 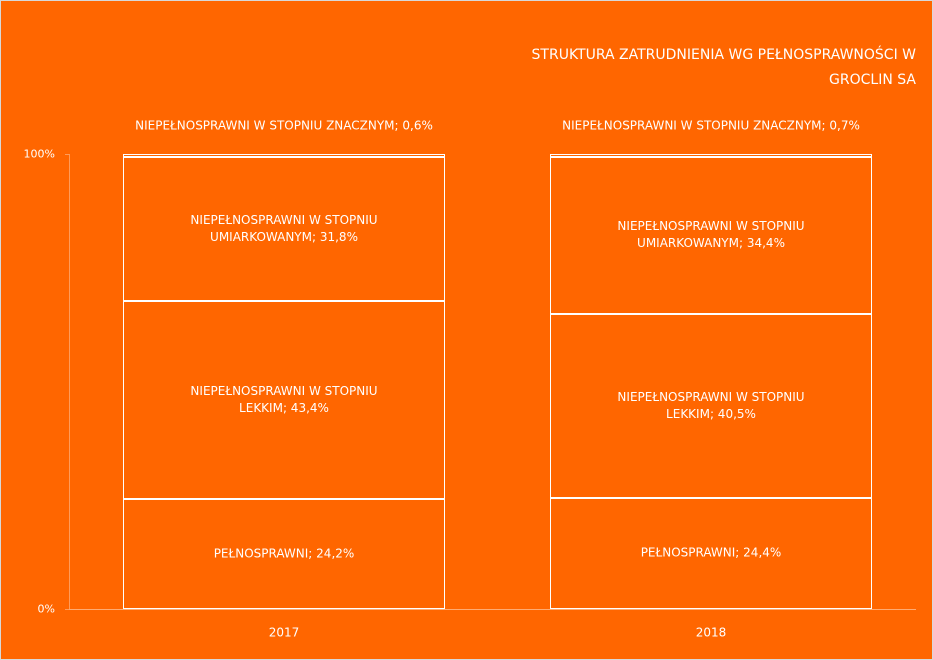 I want to click on y-tick-label: 100%, so click(x=39, y=154).